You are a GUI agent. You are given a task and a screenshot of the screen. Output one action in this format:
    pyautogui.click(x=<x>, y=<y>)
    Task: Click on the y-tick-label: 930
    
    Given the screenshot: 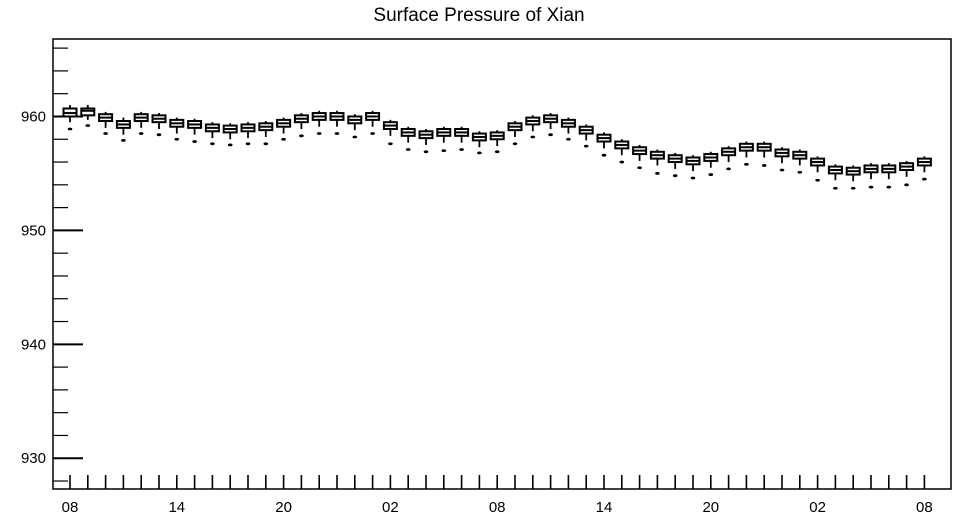 What is the action you would take?
    pyautogui.click(x=33, y=458)
    